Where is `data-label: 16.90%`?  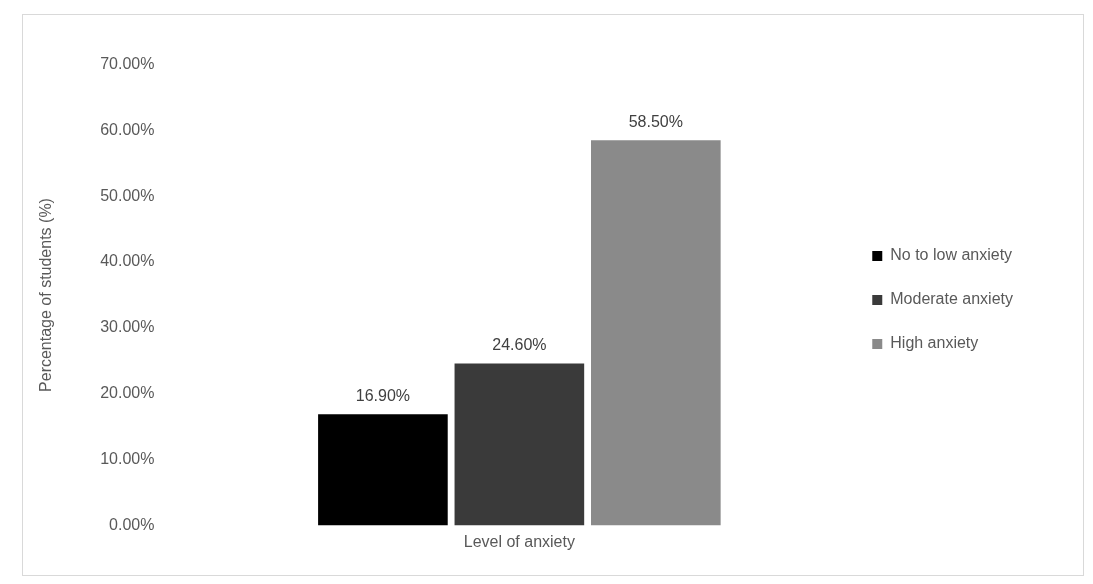
data-label: 16.90% is located at coordinates (383, 395).